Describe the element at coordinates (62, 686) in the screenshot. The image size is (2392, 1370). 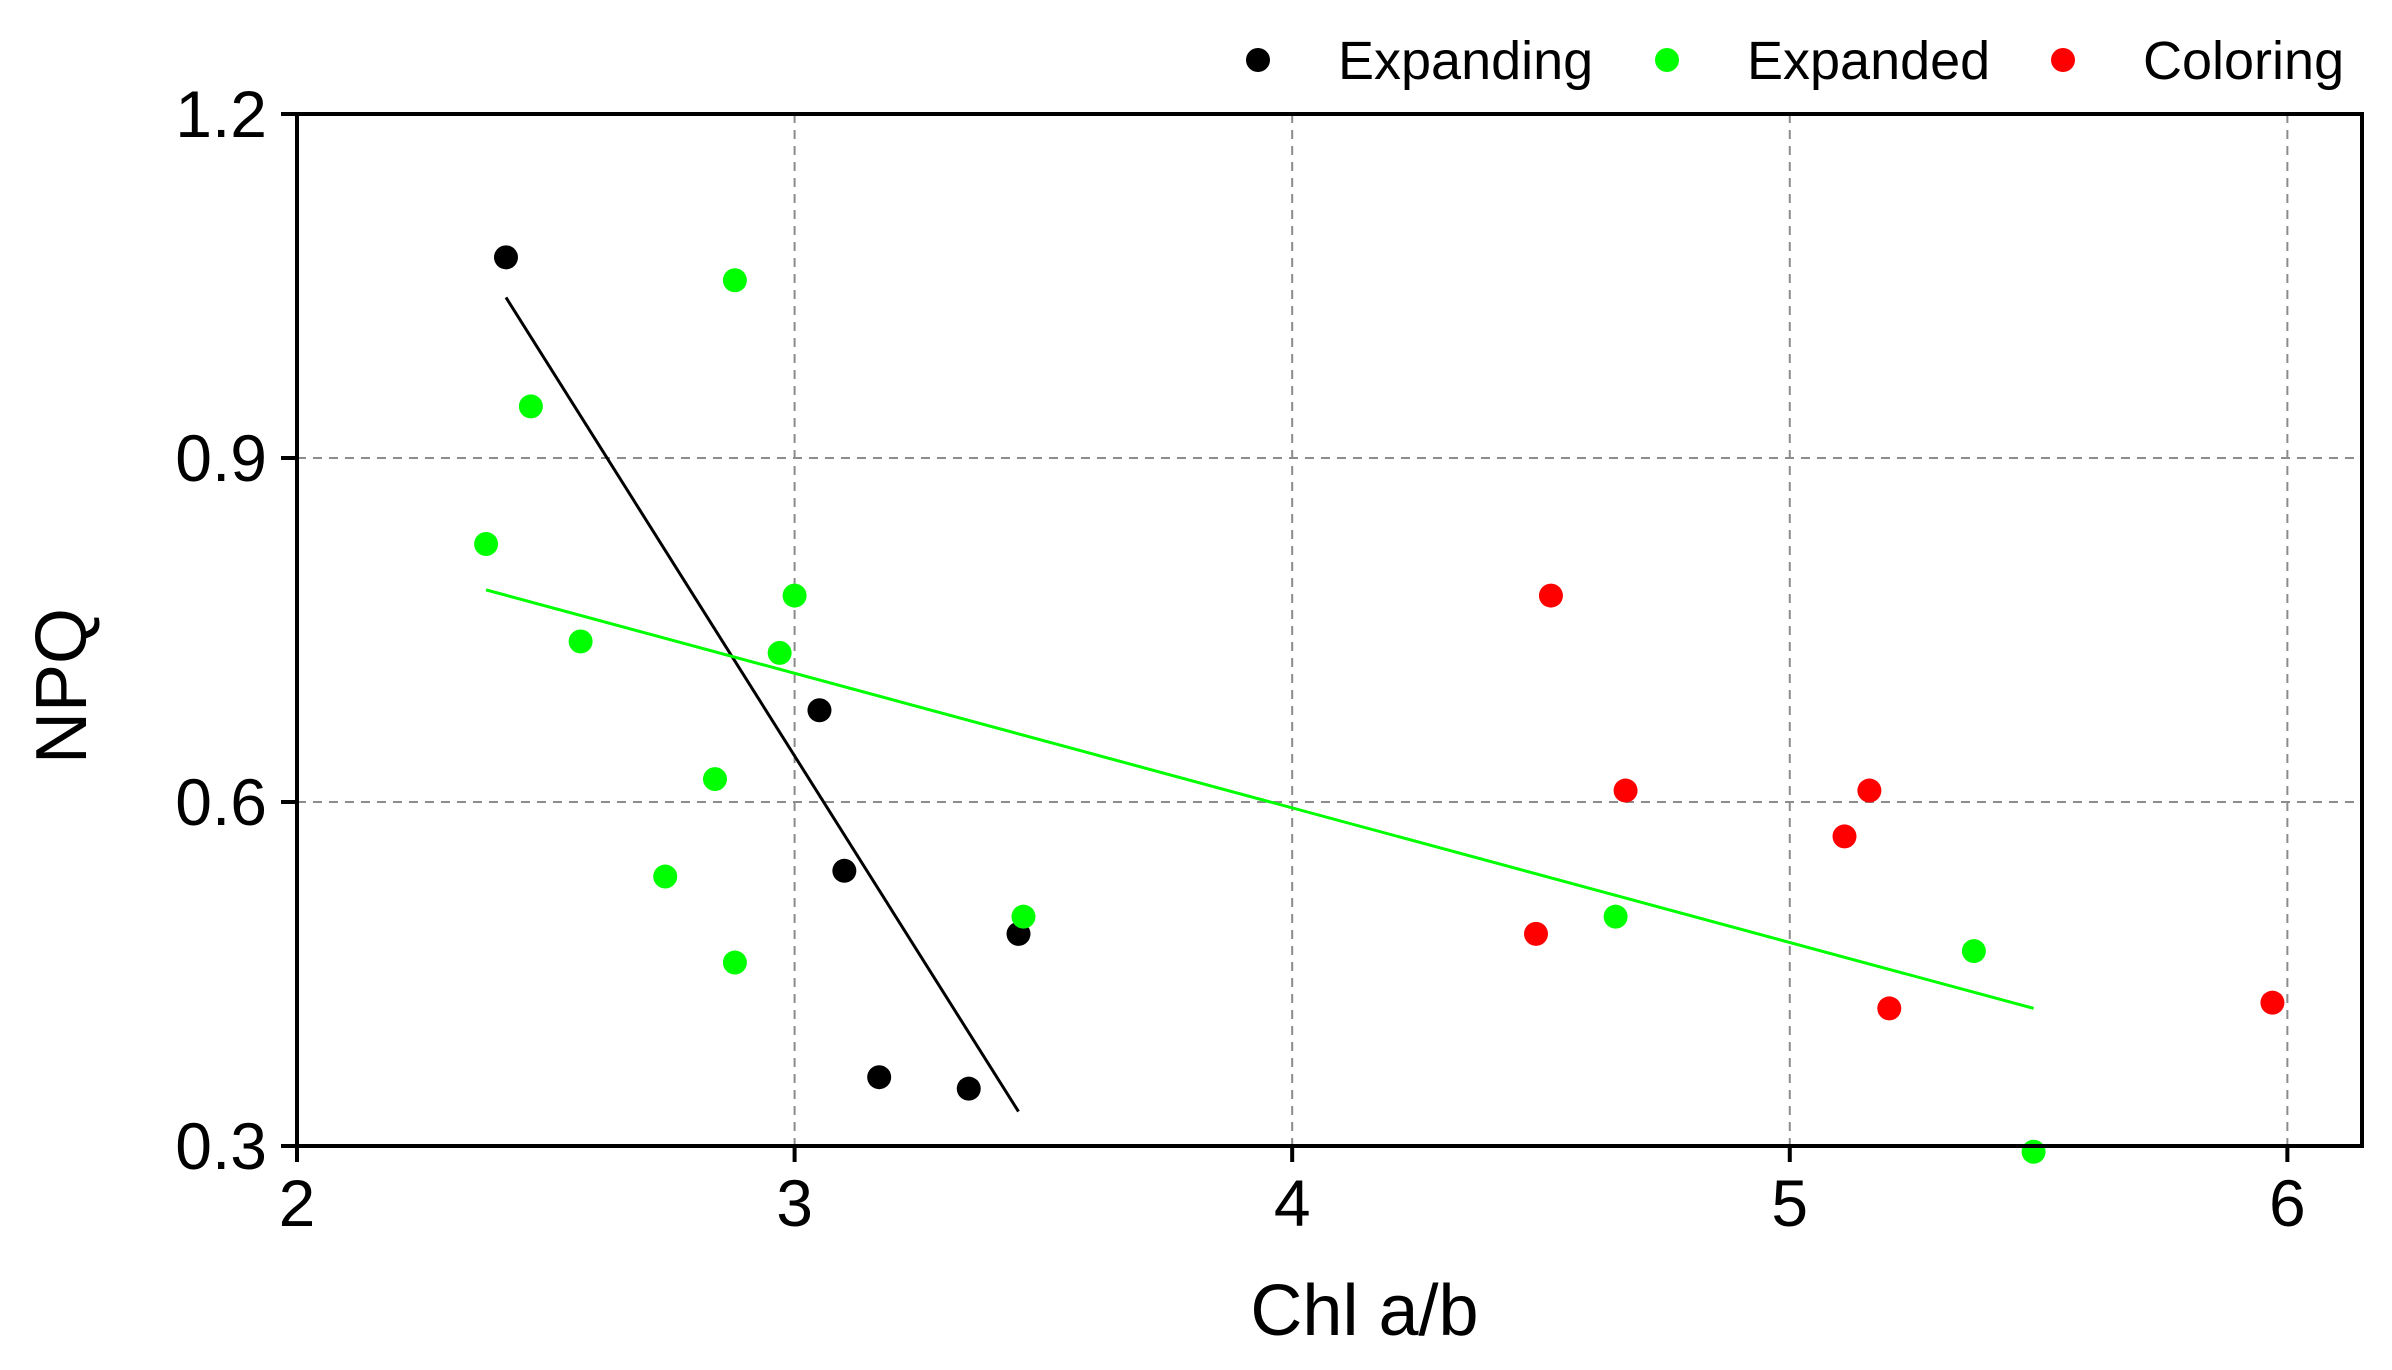
I see `y-axis-title: NPQ` at that location.